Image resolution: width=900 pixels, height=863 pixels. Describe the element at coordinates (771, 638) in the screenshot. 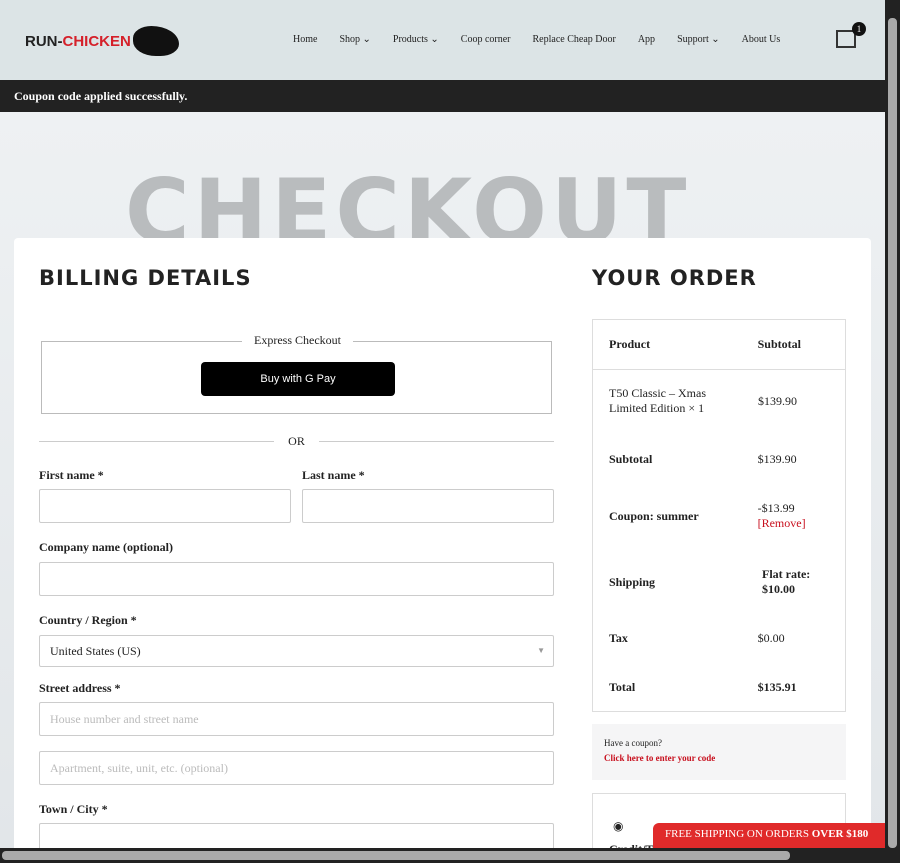

I see `tax-value: $0.00` at that location.